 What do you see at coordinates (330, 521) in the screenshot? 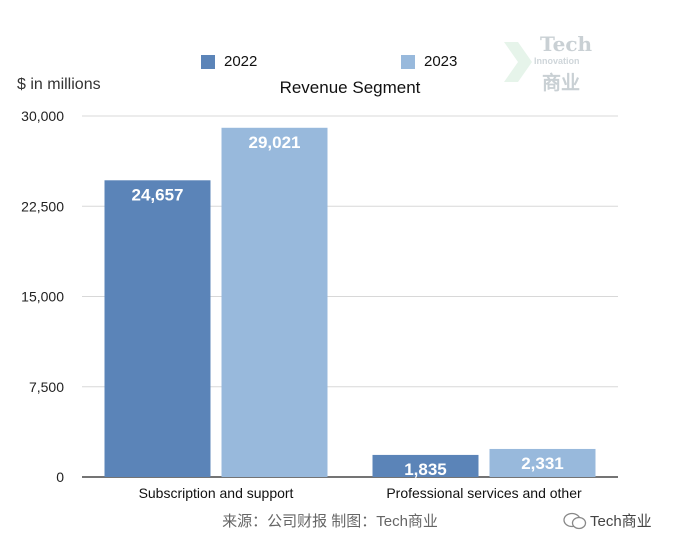
I see `source-note: 来源：公司财报 制图：Tech商业` at bounding box center [330, 521].